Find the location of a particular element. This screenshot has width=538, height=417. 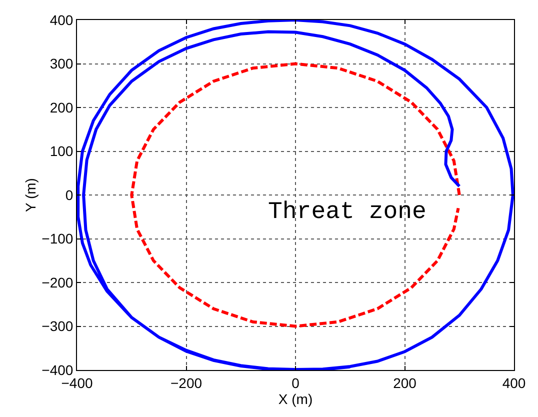

y-tick-label: −200 is located at coordinates (58, 282).